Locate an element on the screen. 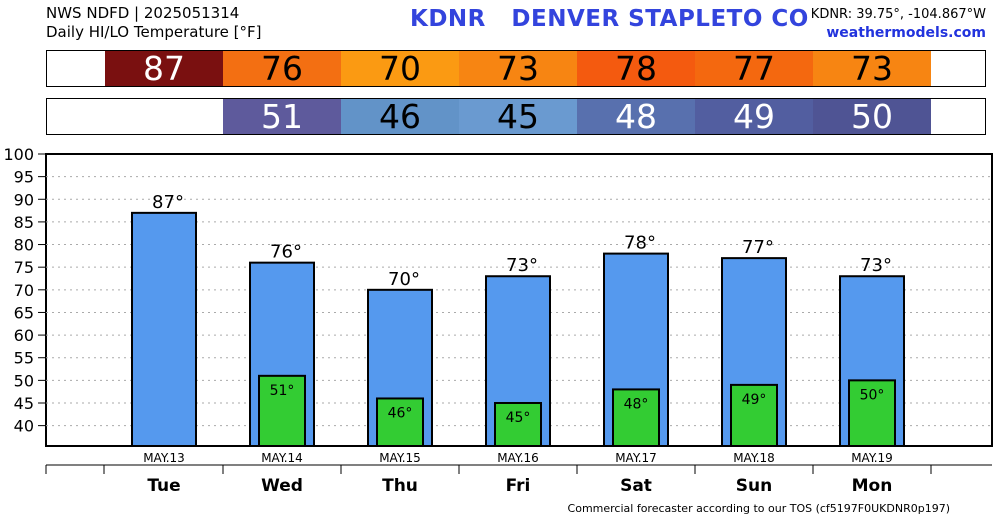 The width and height of the screenshot is (1000, 520). high-temp-label: 87° is located at coordinates (168, 202).